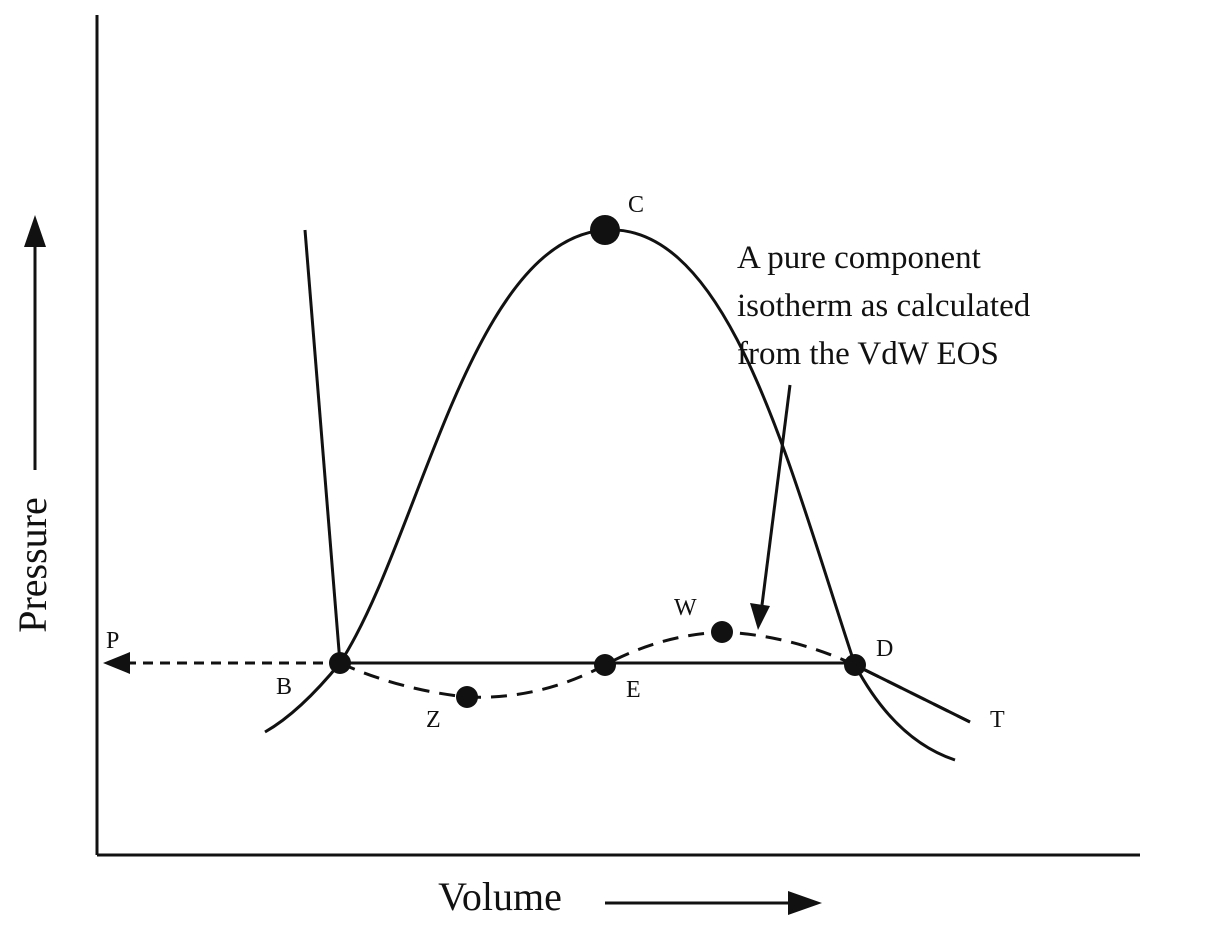 The image size is (1226, 943). I want to click on point-label: W, so click(685, 608).